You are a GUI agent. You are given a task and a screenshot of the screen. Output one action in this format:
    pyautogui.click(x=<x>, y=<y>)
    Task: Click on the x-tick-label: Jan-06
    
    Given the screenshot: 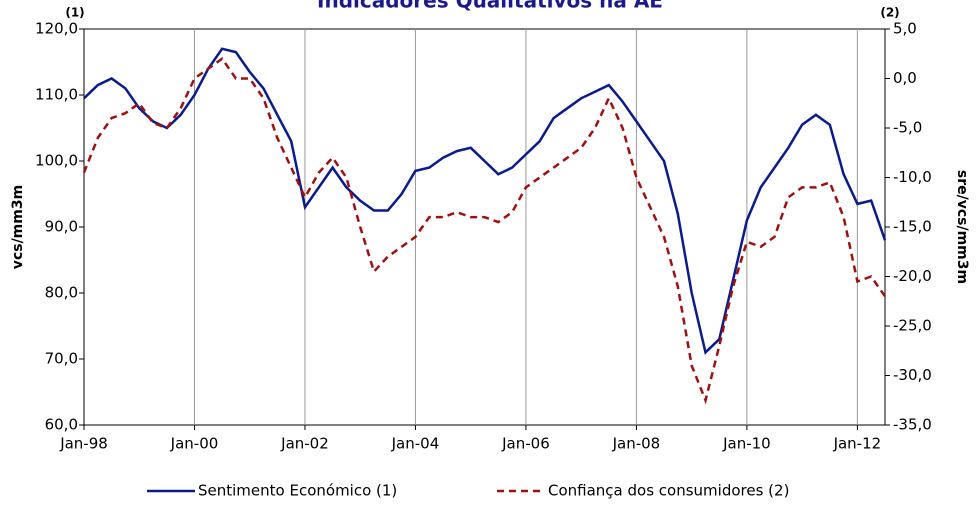 What is the action you would take?
    pyautogui.click(x=525, y=444)
    